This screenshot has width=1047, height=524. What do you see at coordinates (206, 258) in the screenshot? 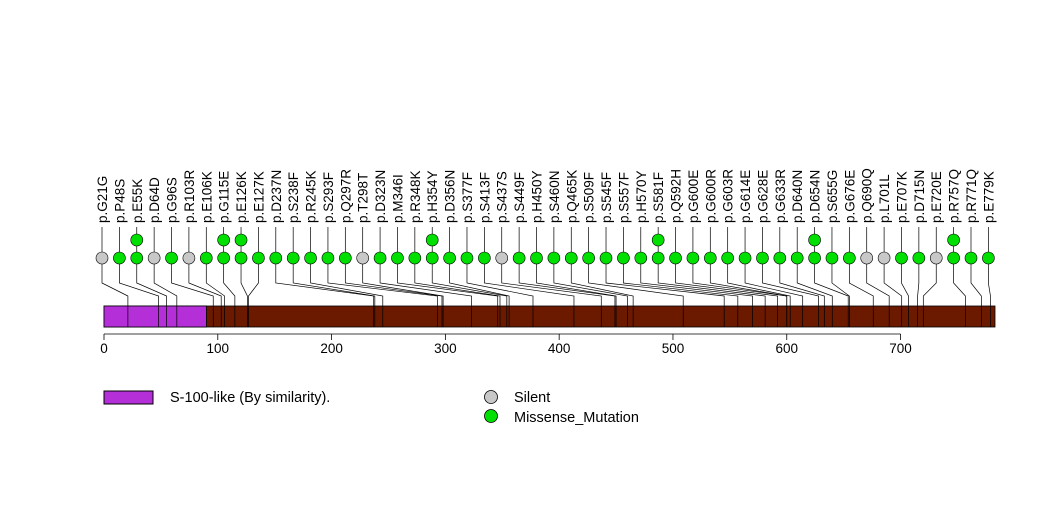
I see `lollipop-head-e106k` at bounding box center [206, 258].